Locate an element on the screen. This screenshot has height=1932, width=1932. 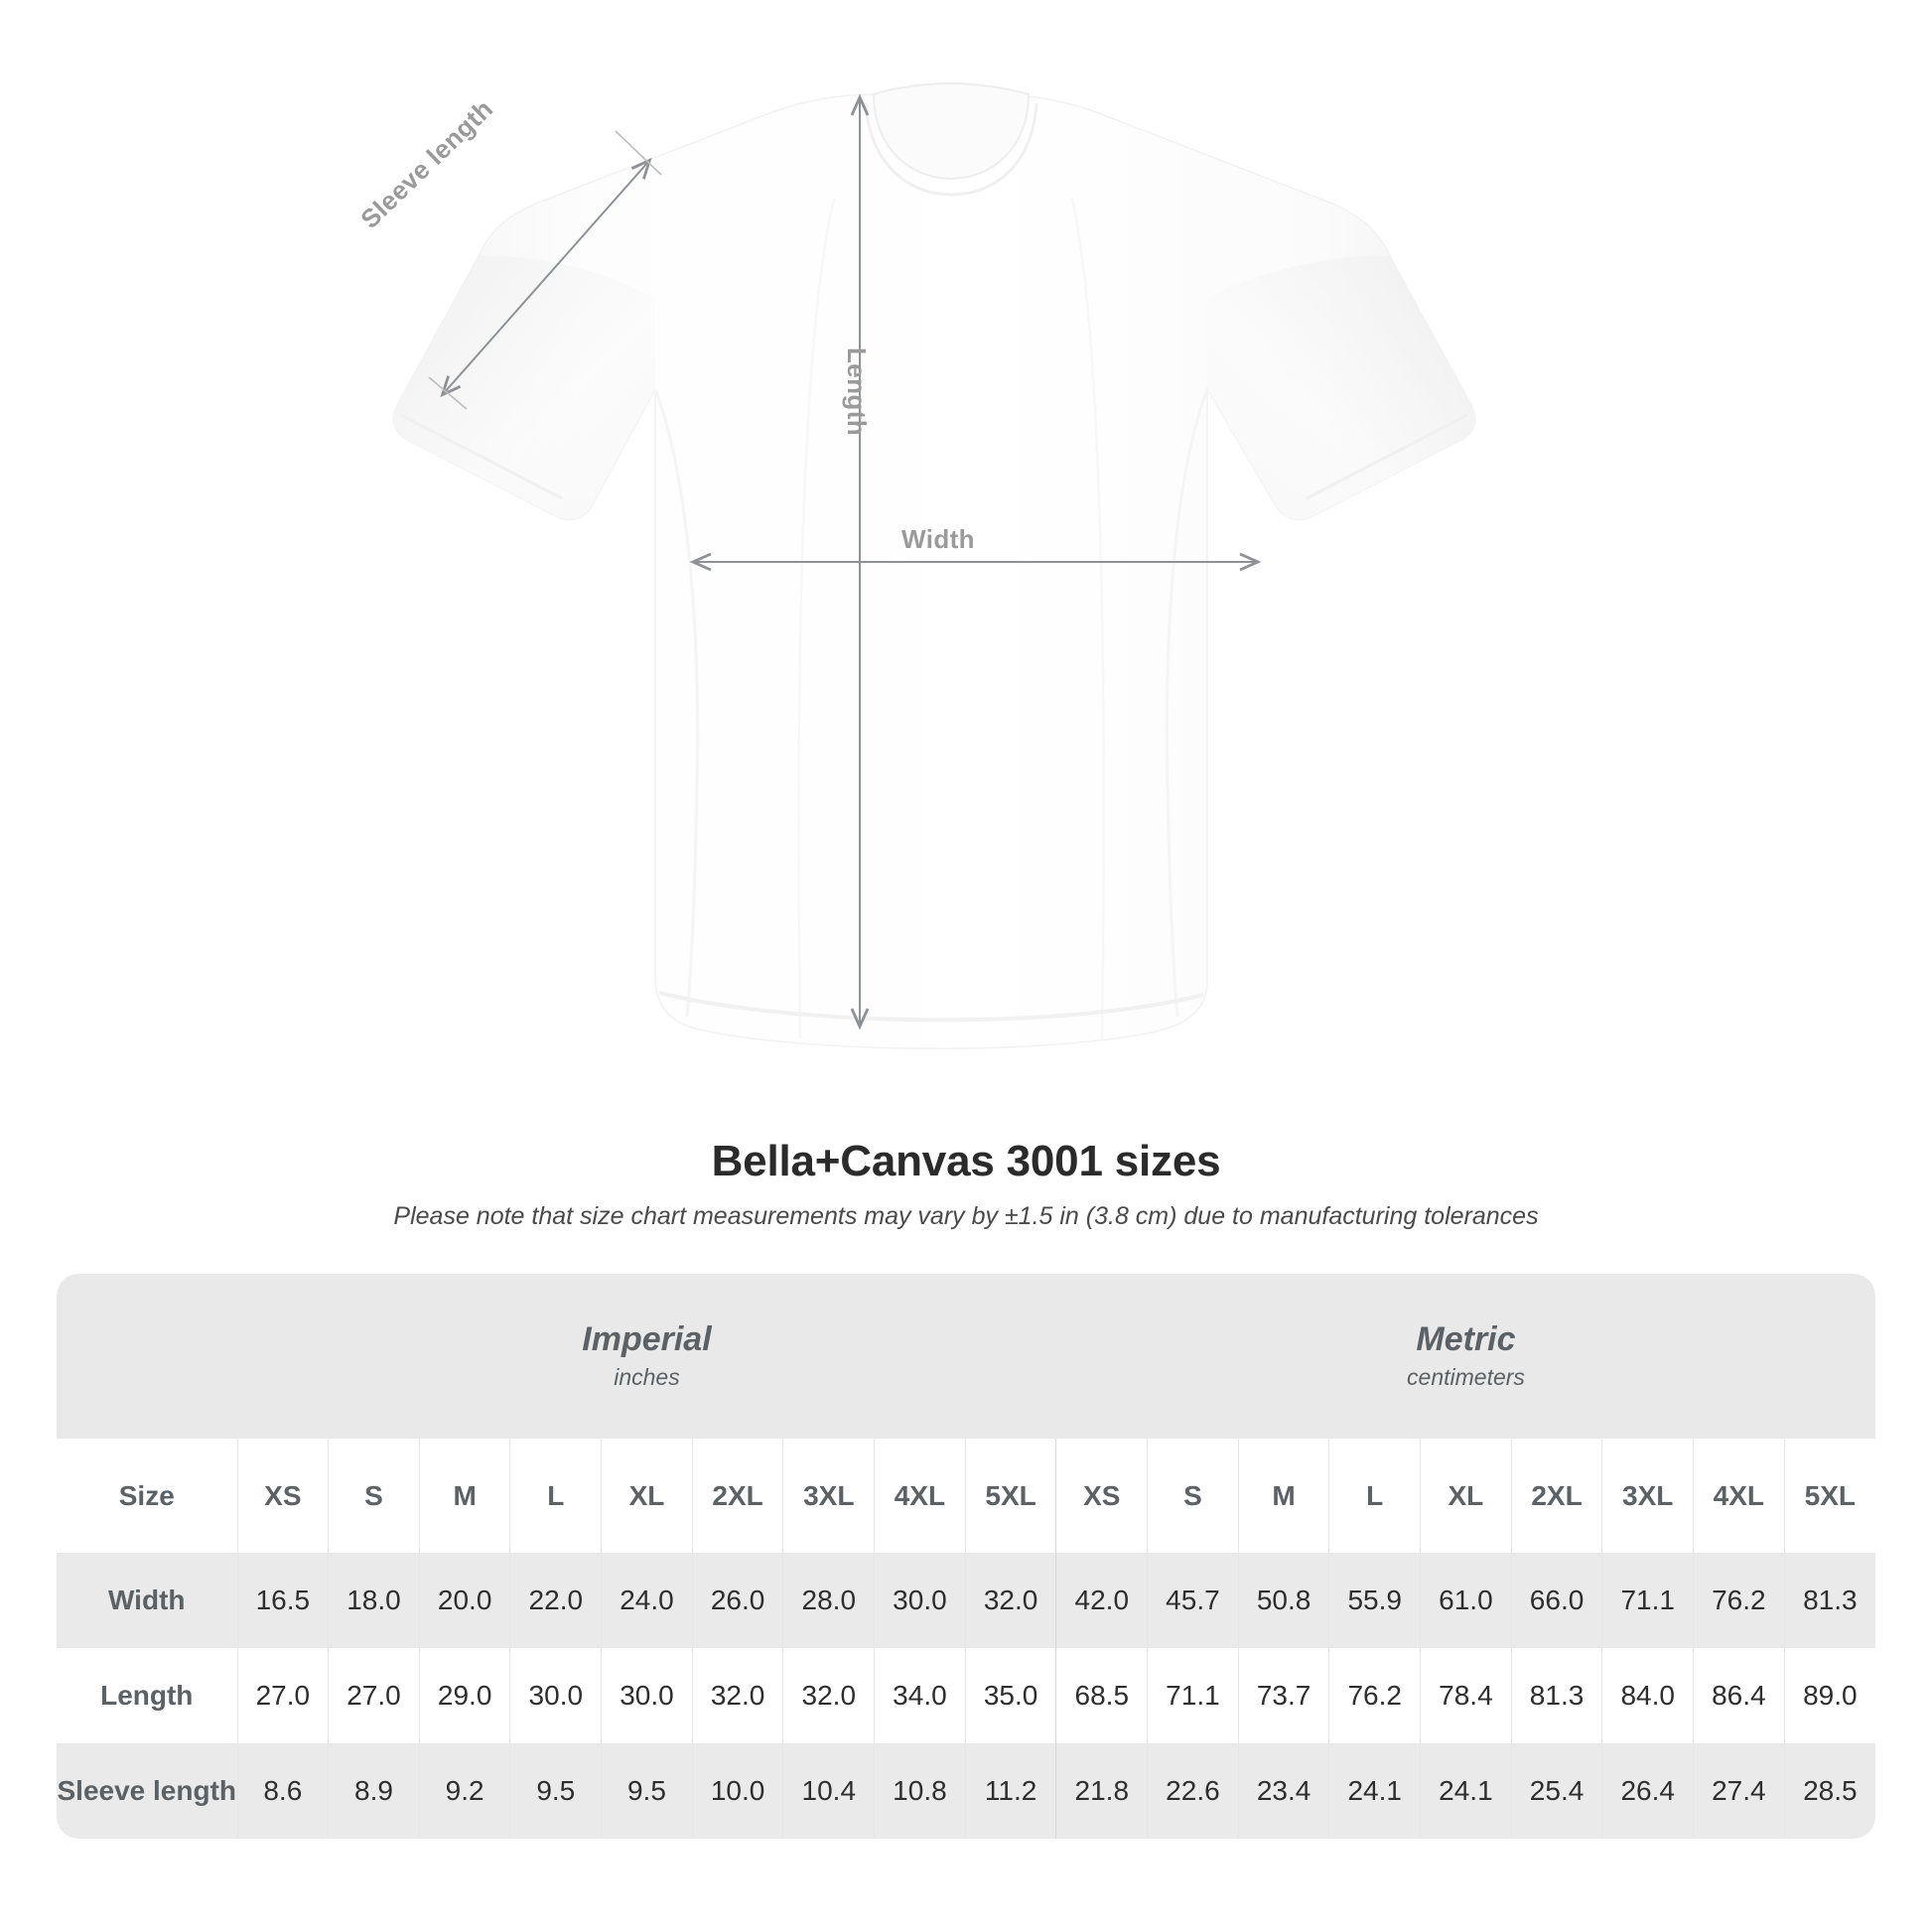
size-column-header-imperial-4xl: 4XL is located at coordinates (920, 1496).